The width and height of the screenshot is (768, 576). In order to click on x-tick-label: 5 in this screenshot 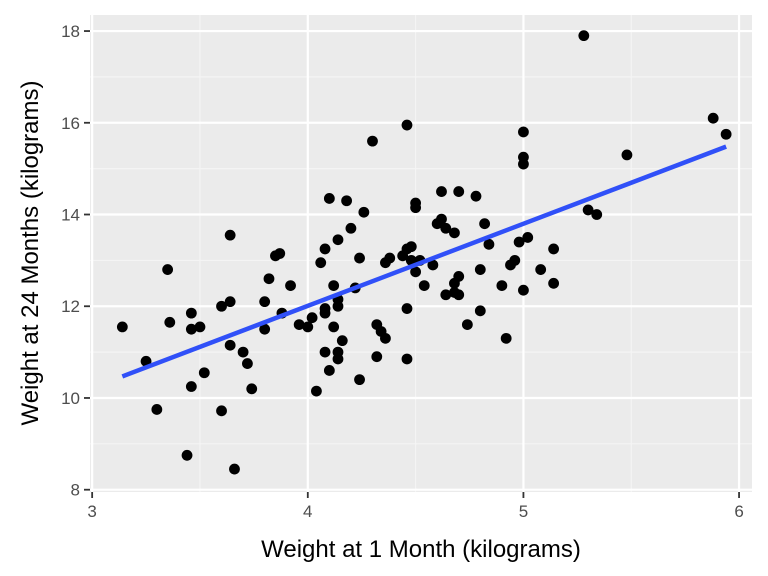, I will do `click(523, 511)`.